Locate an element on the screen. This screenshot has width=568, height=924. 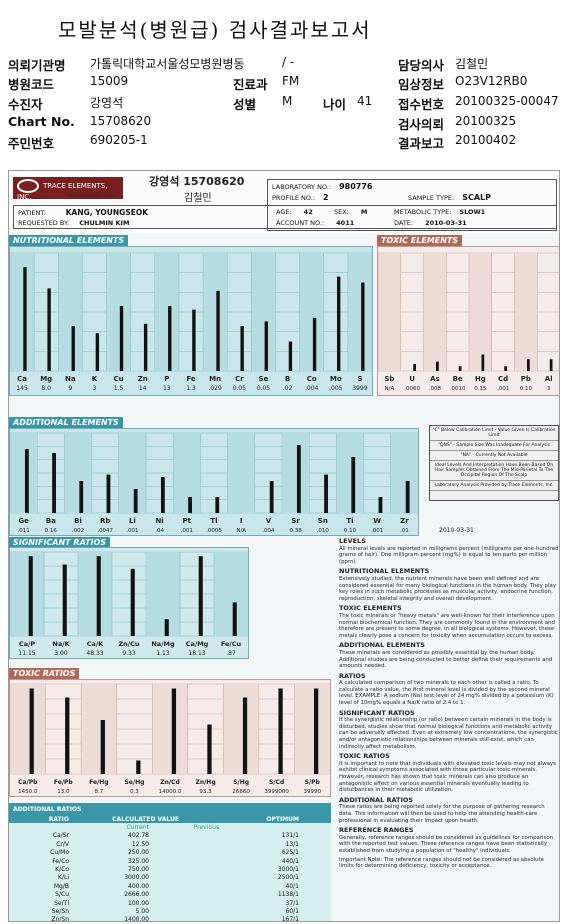
patient-label: PATIENT: is located at coordinates (32, 213).